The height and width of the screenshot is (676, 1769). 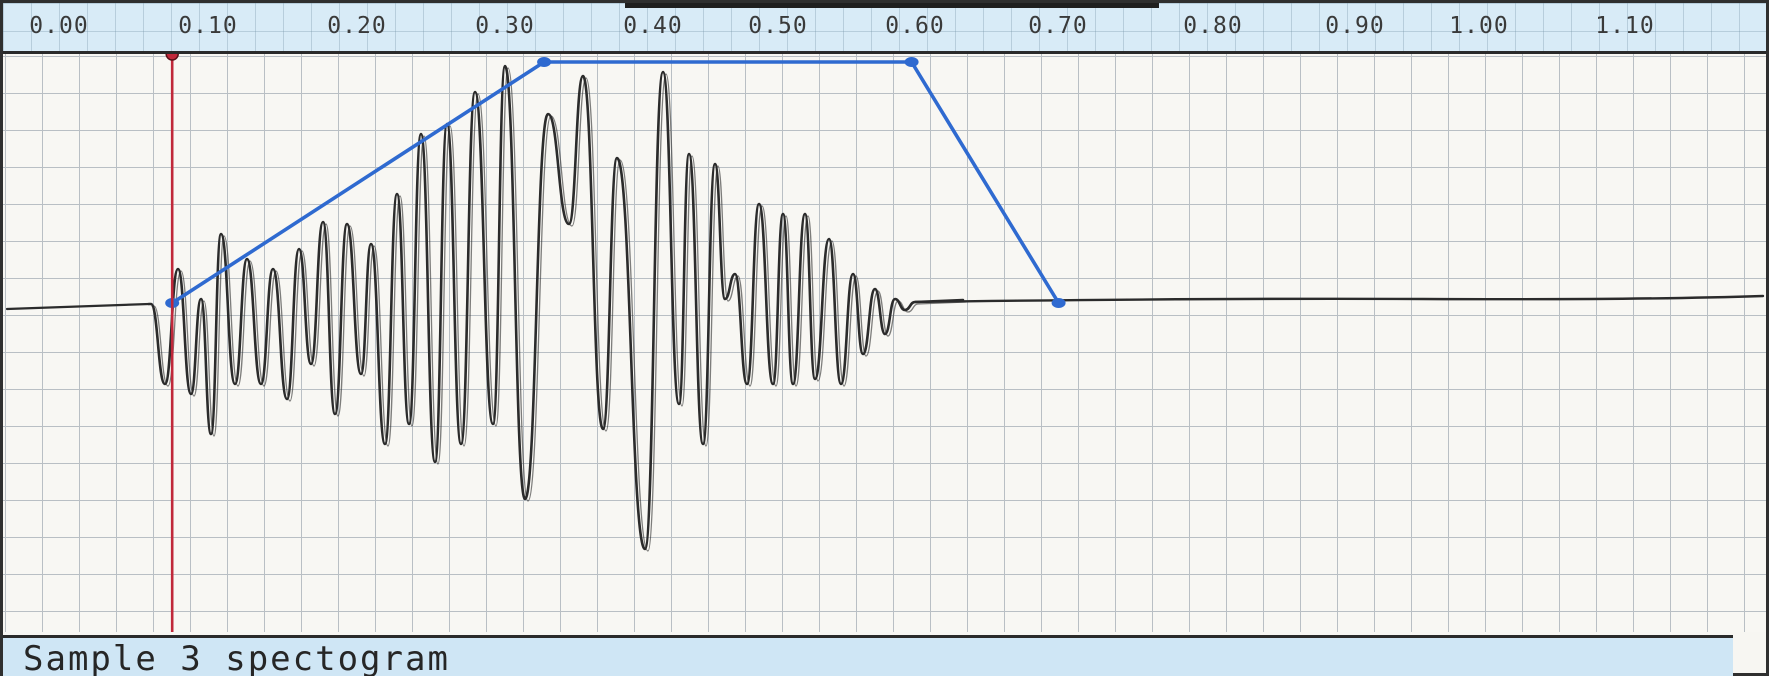 I want to click on waveform-baseline-right, so click(x=1339, y=299).